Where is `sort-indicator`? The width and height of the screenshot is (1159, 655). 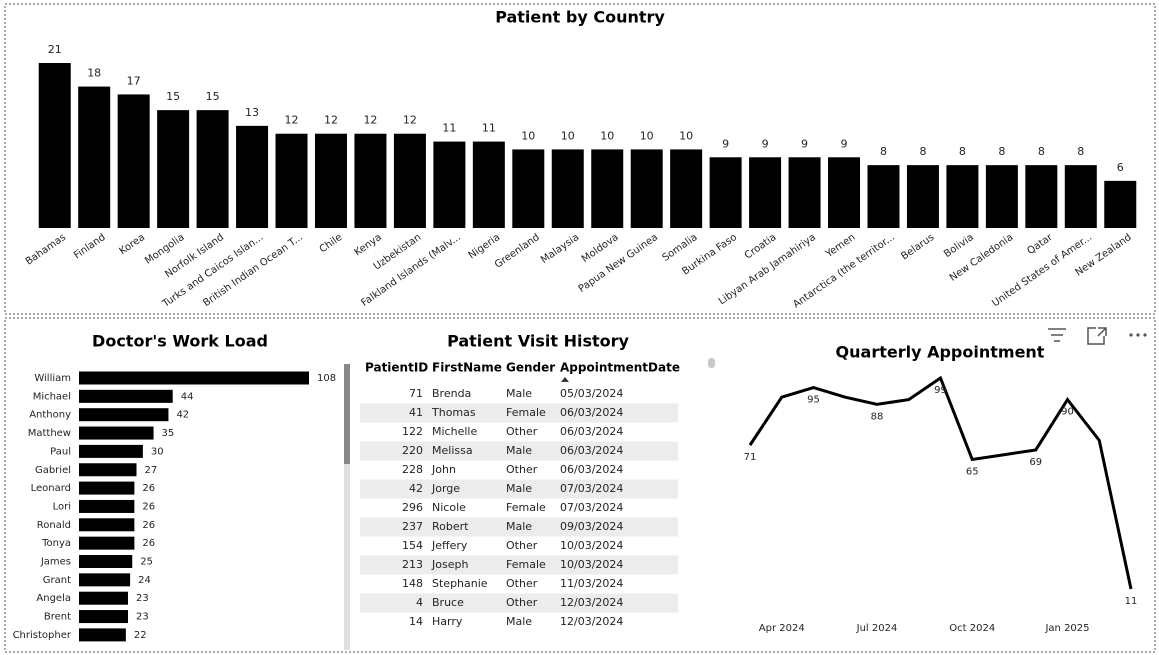 sort-indicator is located at coordinates (565, 379).